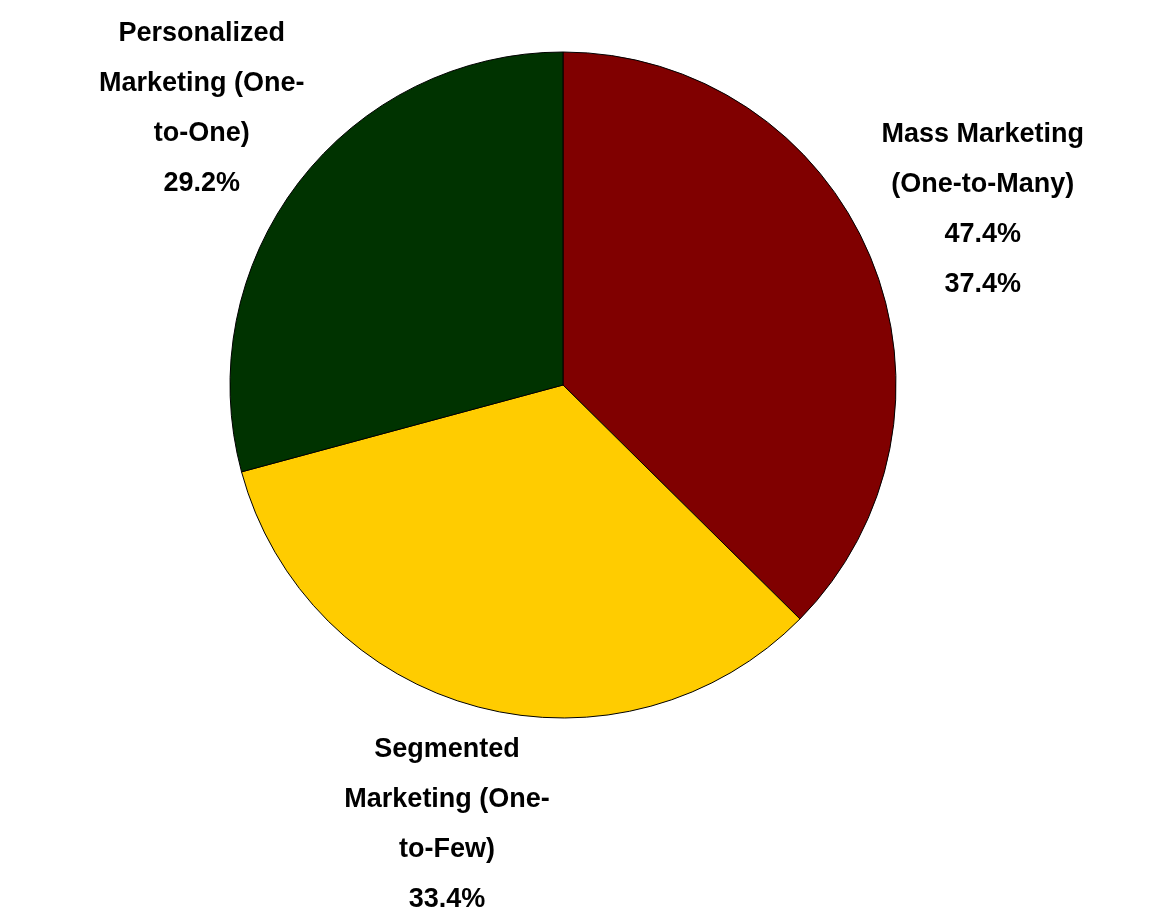 The height and width of the screenshot is (915, 1154). Describe the element at coordinates (983, 257) in the screenshot. I see `data-label: 47.4% 37.4%` at that location.